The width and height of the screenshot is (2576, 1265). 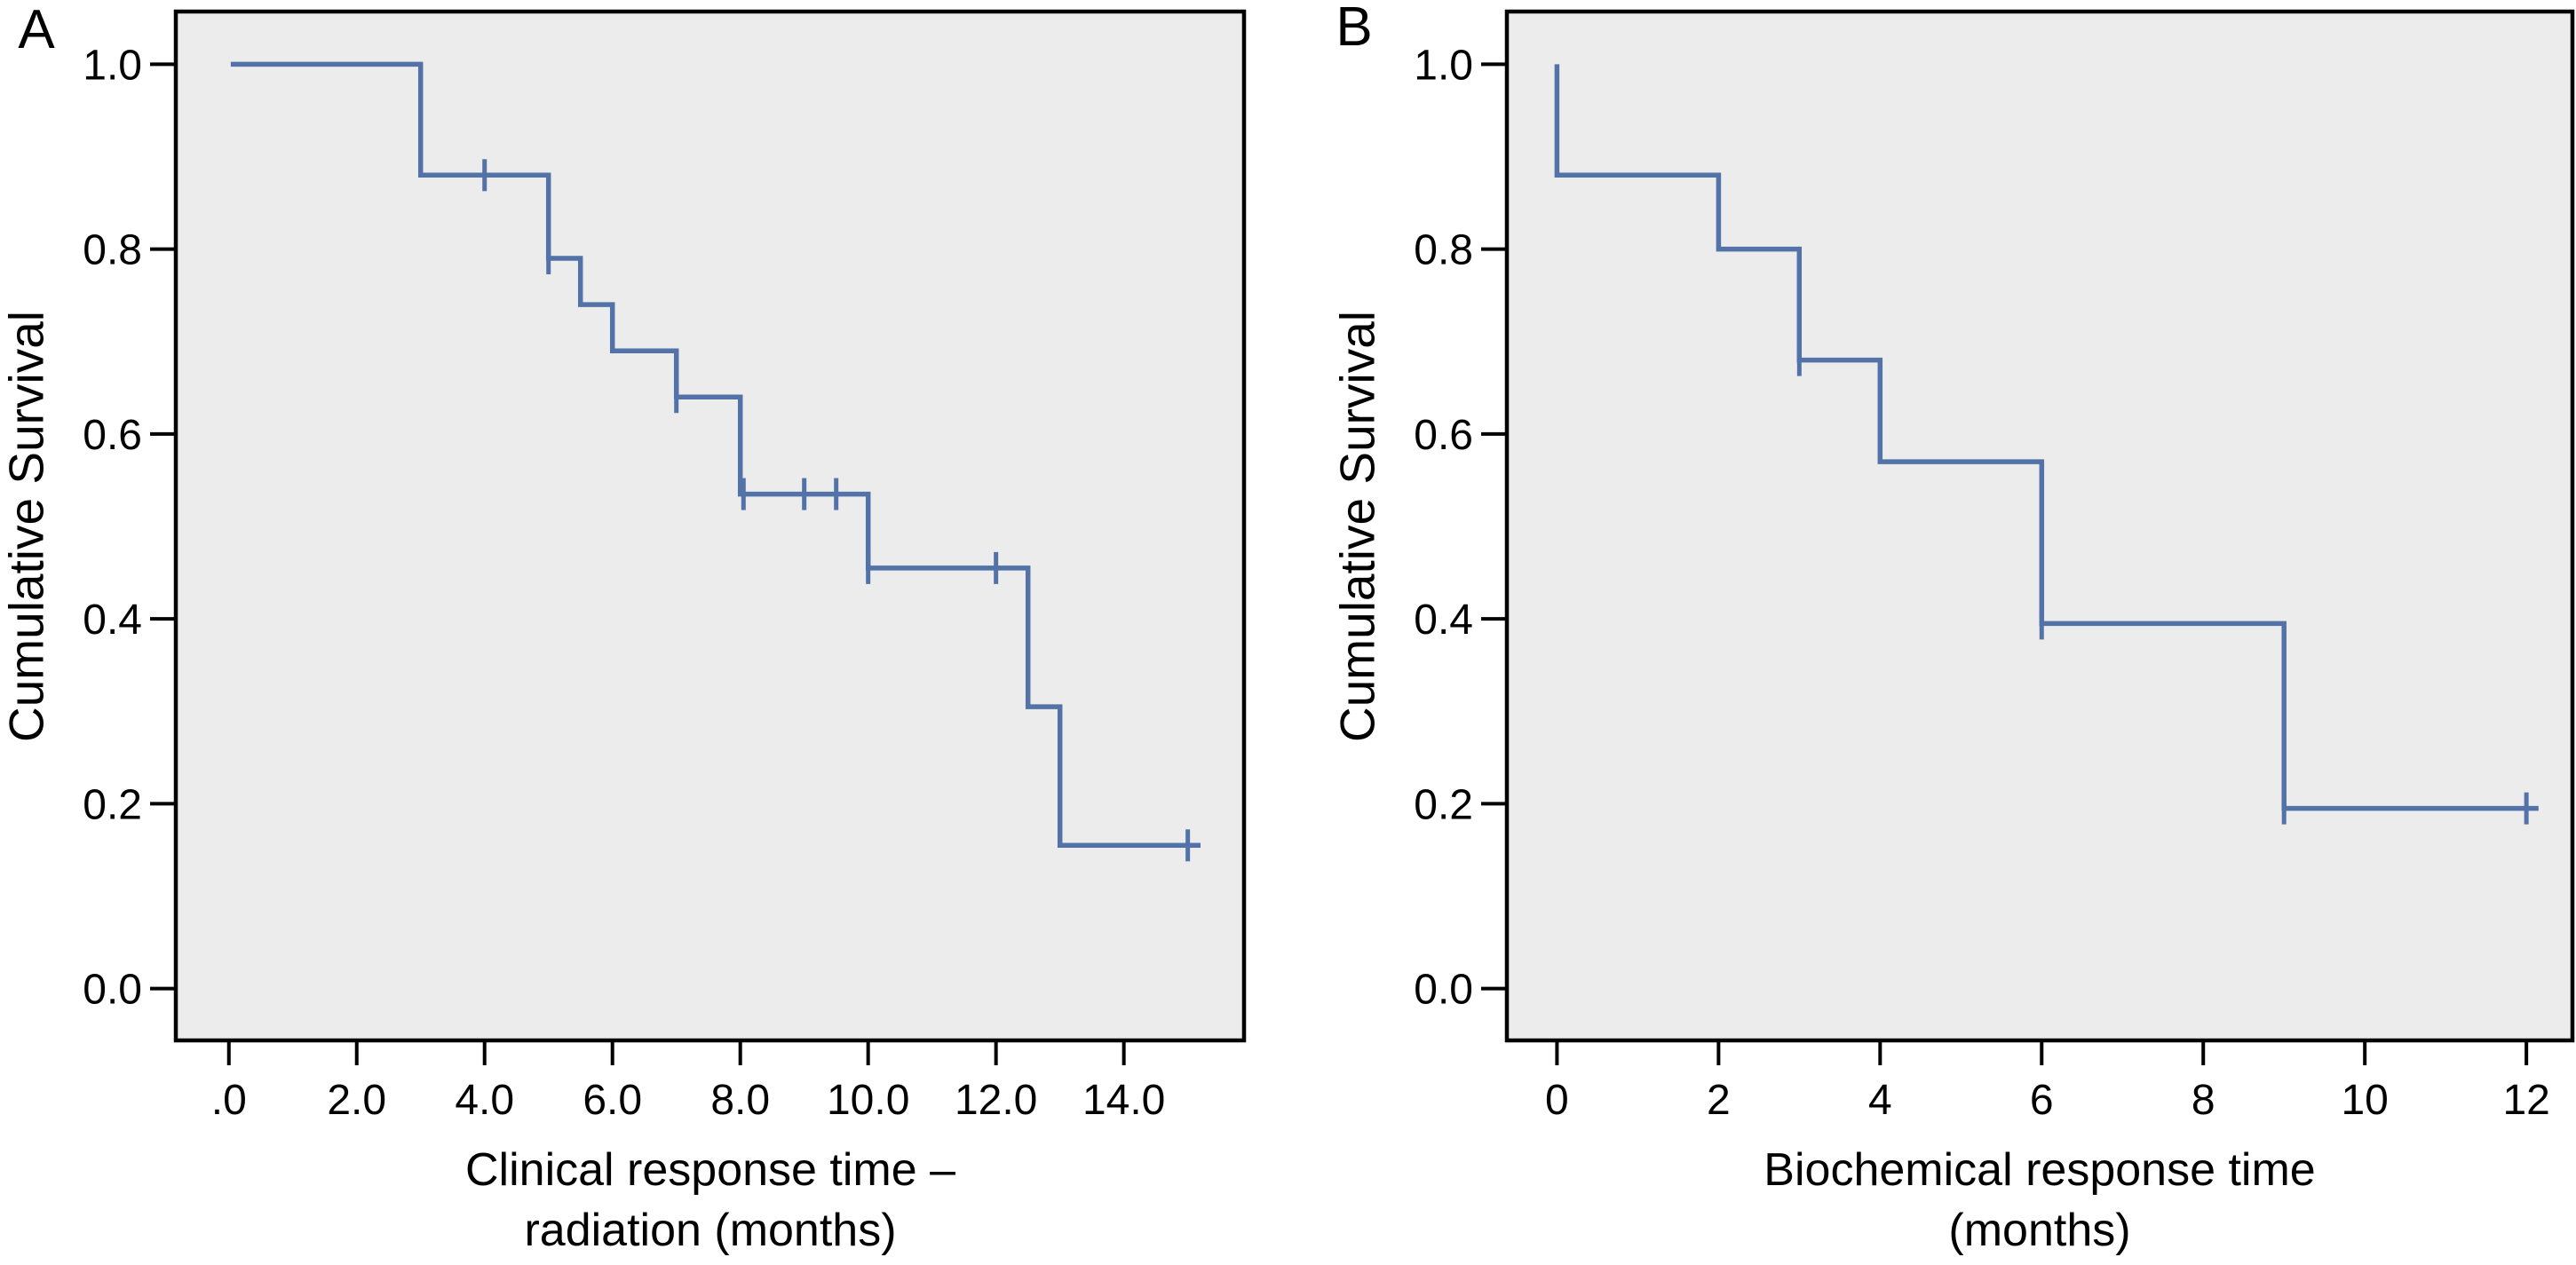 I want to click on x-tick-label: 2.0, so click(x=357, y=1100).